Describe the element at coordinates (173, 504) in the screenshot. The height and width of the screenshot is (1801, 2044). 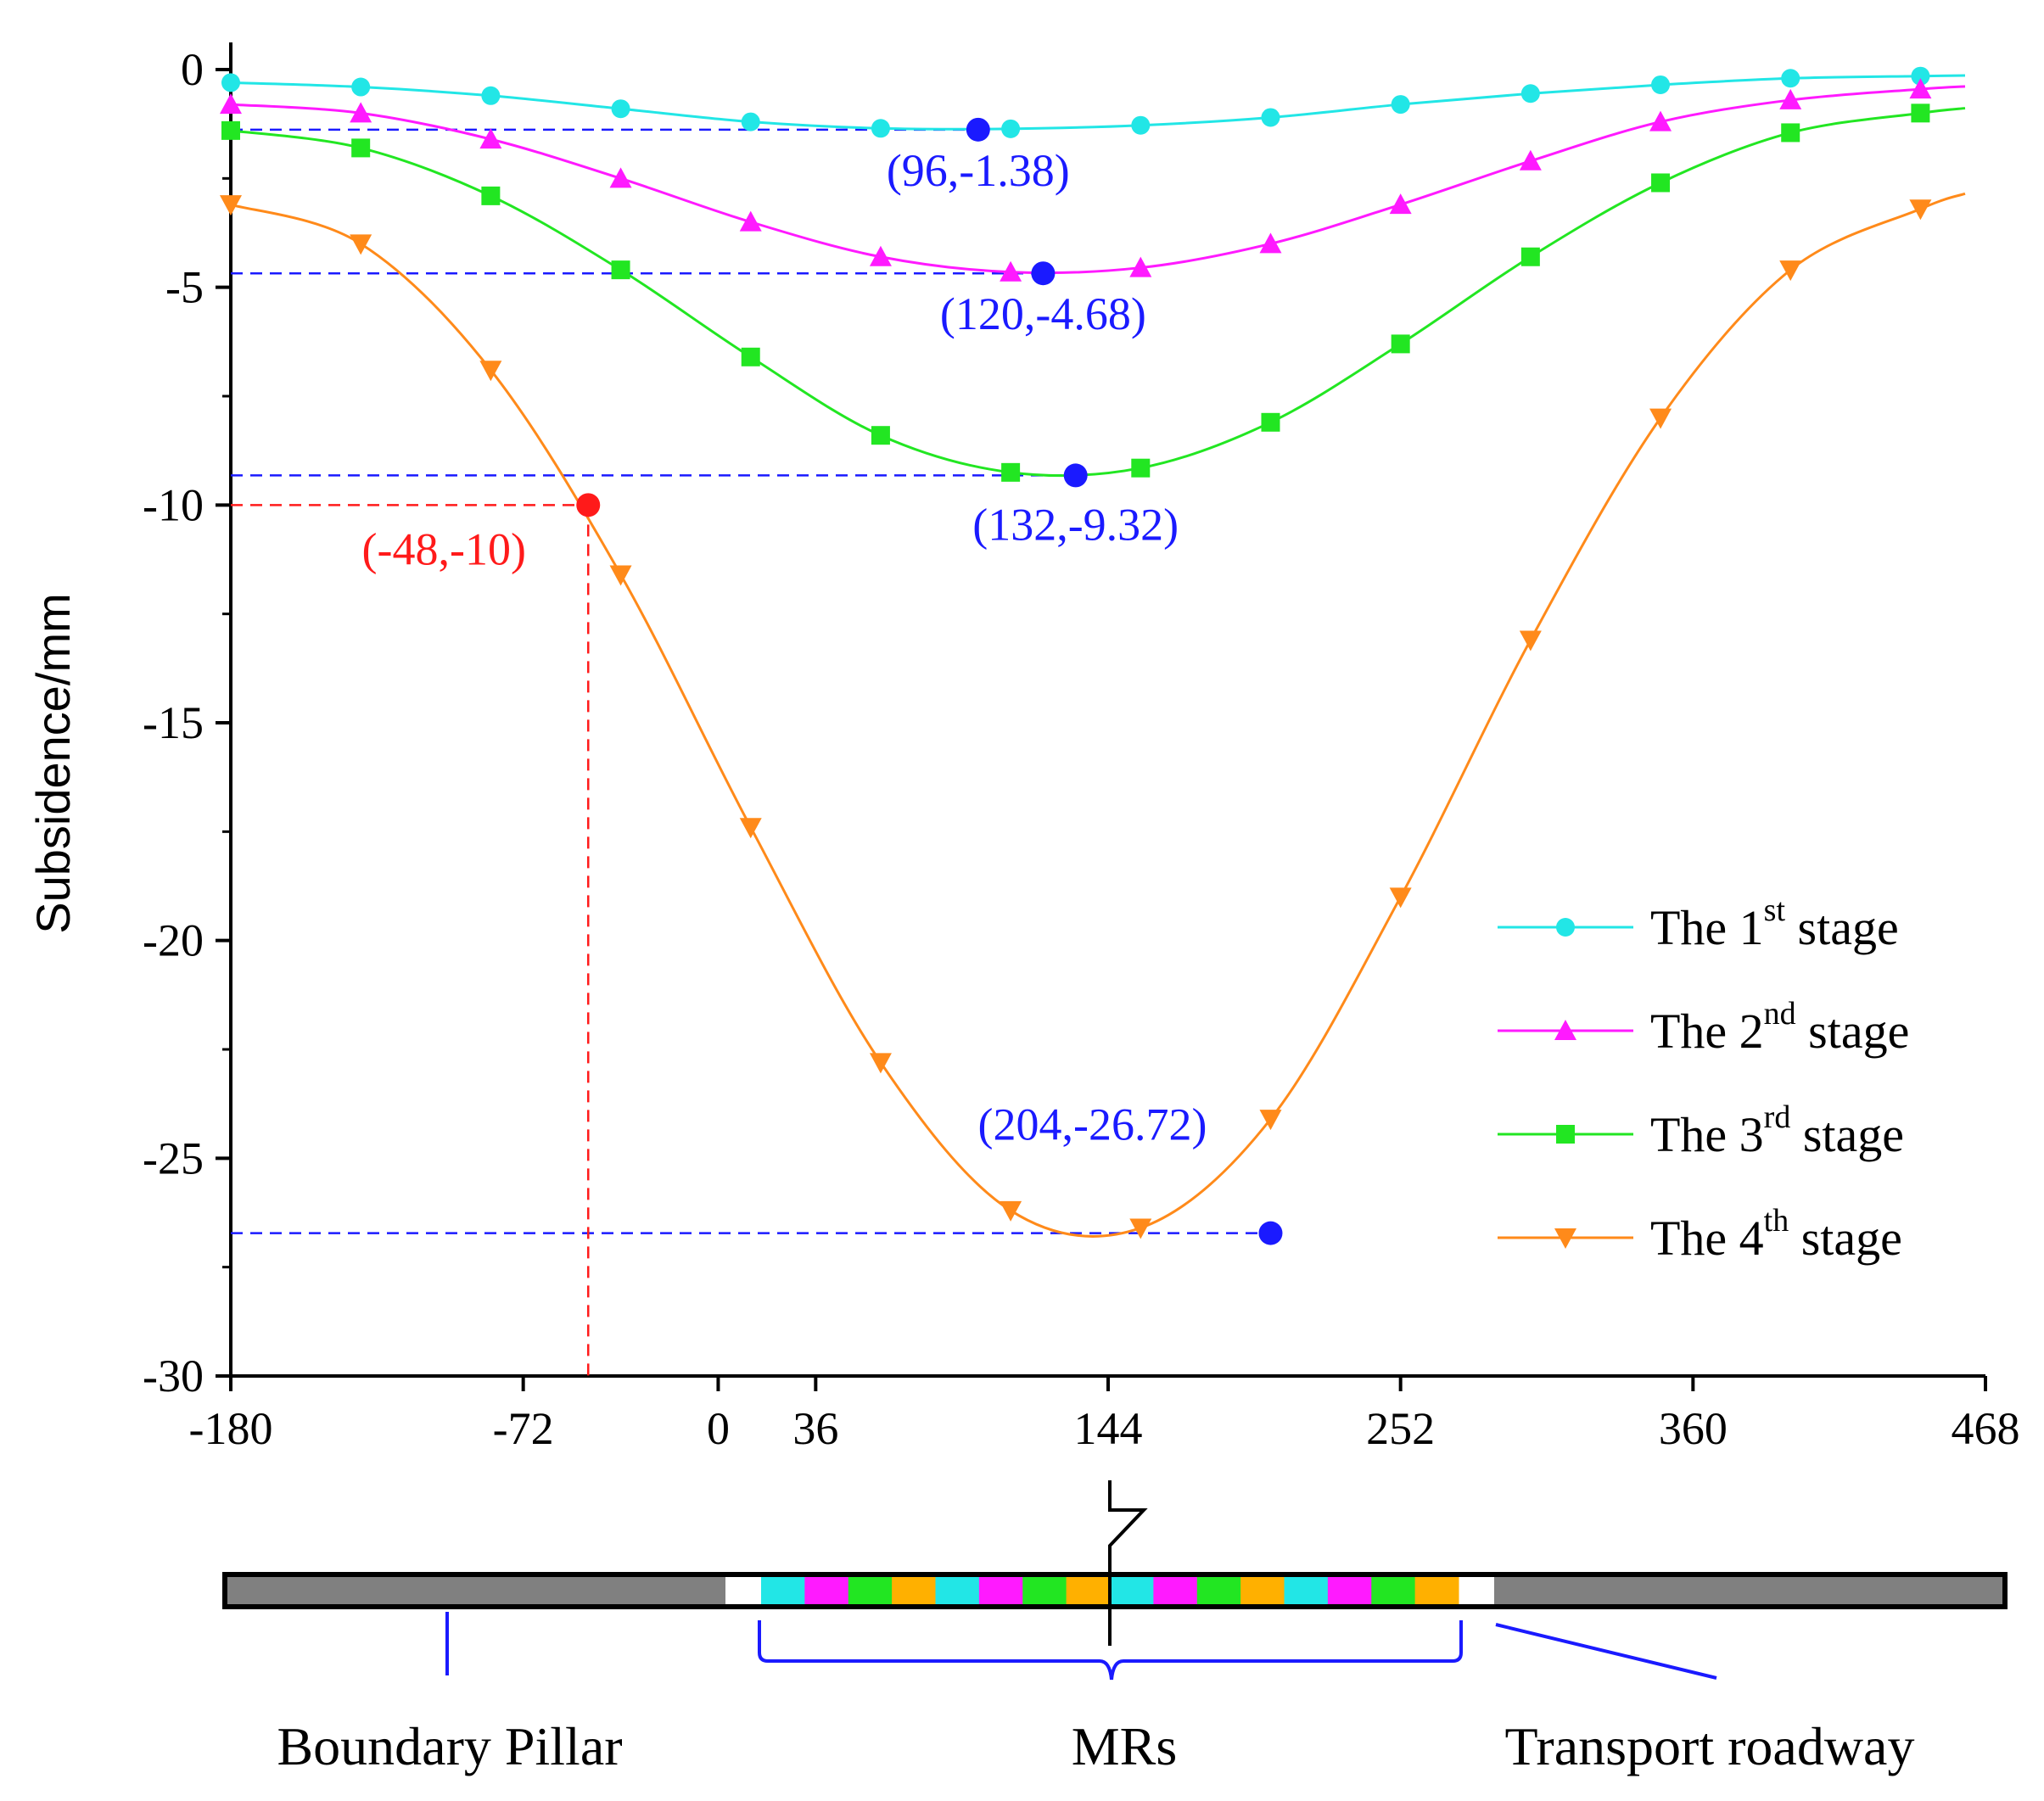
I see `y-tick-label: -10` at that location.